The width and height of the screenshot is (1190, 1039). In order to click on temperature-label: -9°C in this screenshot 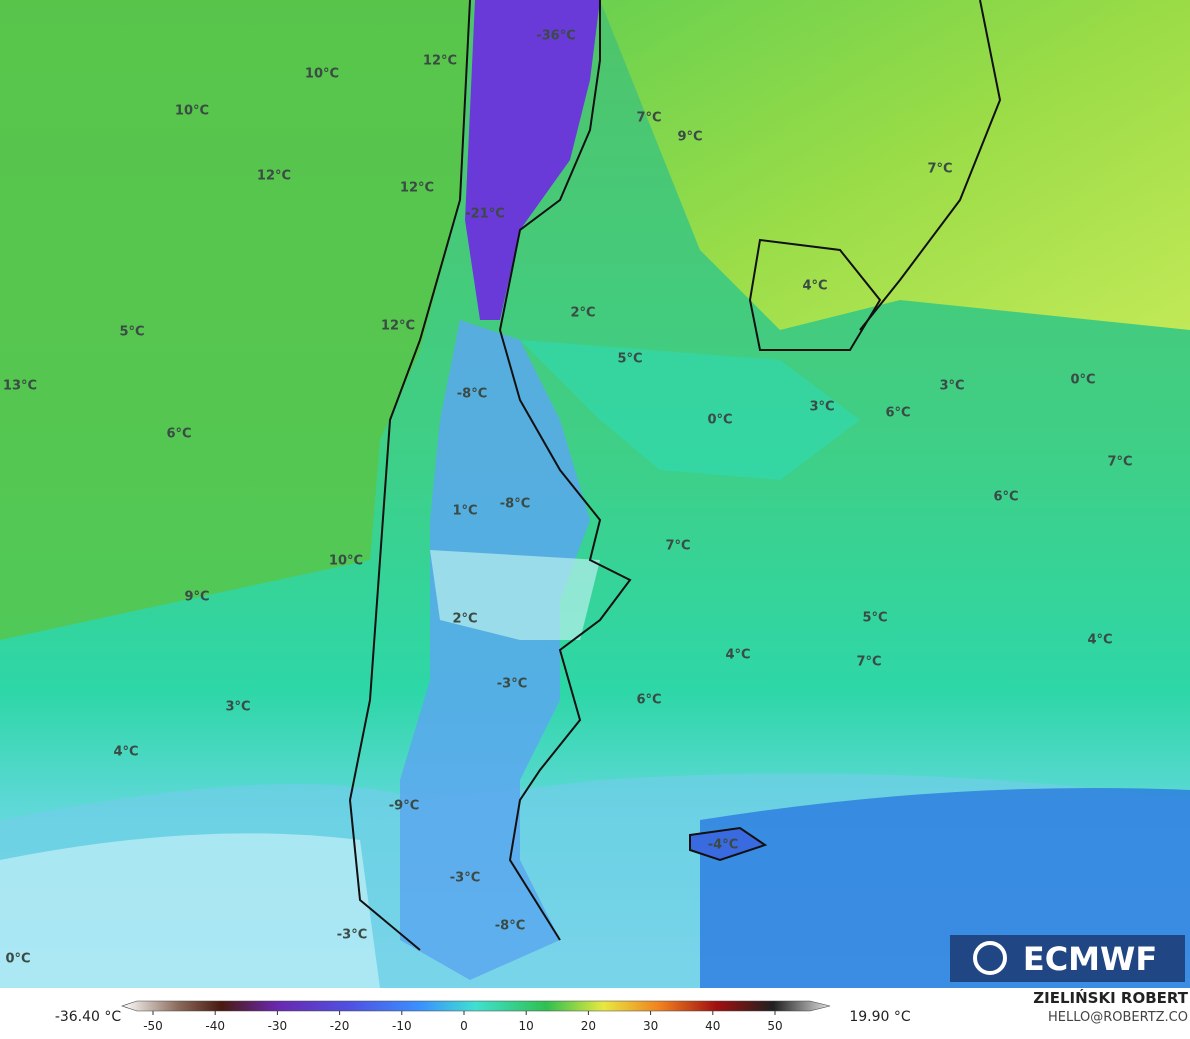, I will do `click(404, 806)`.